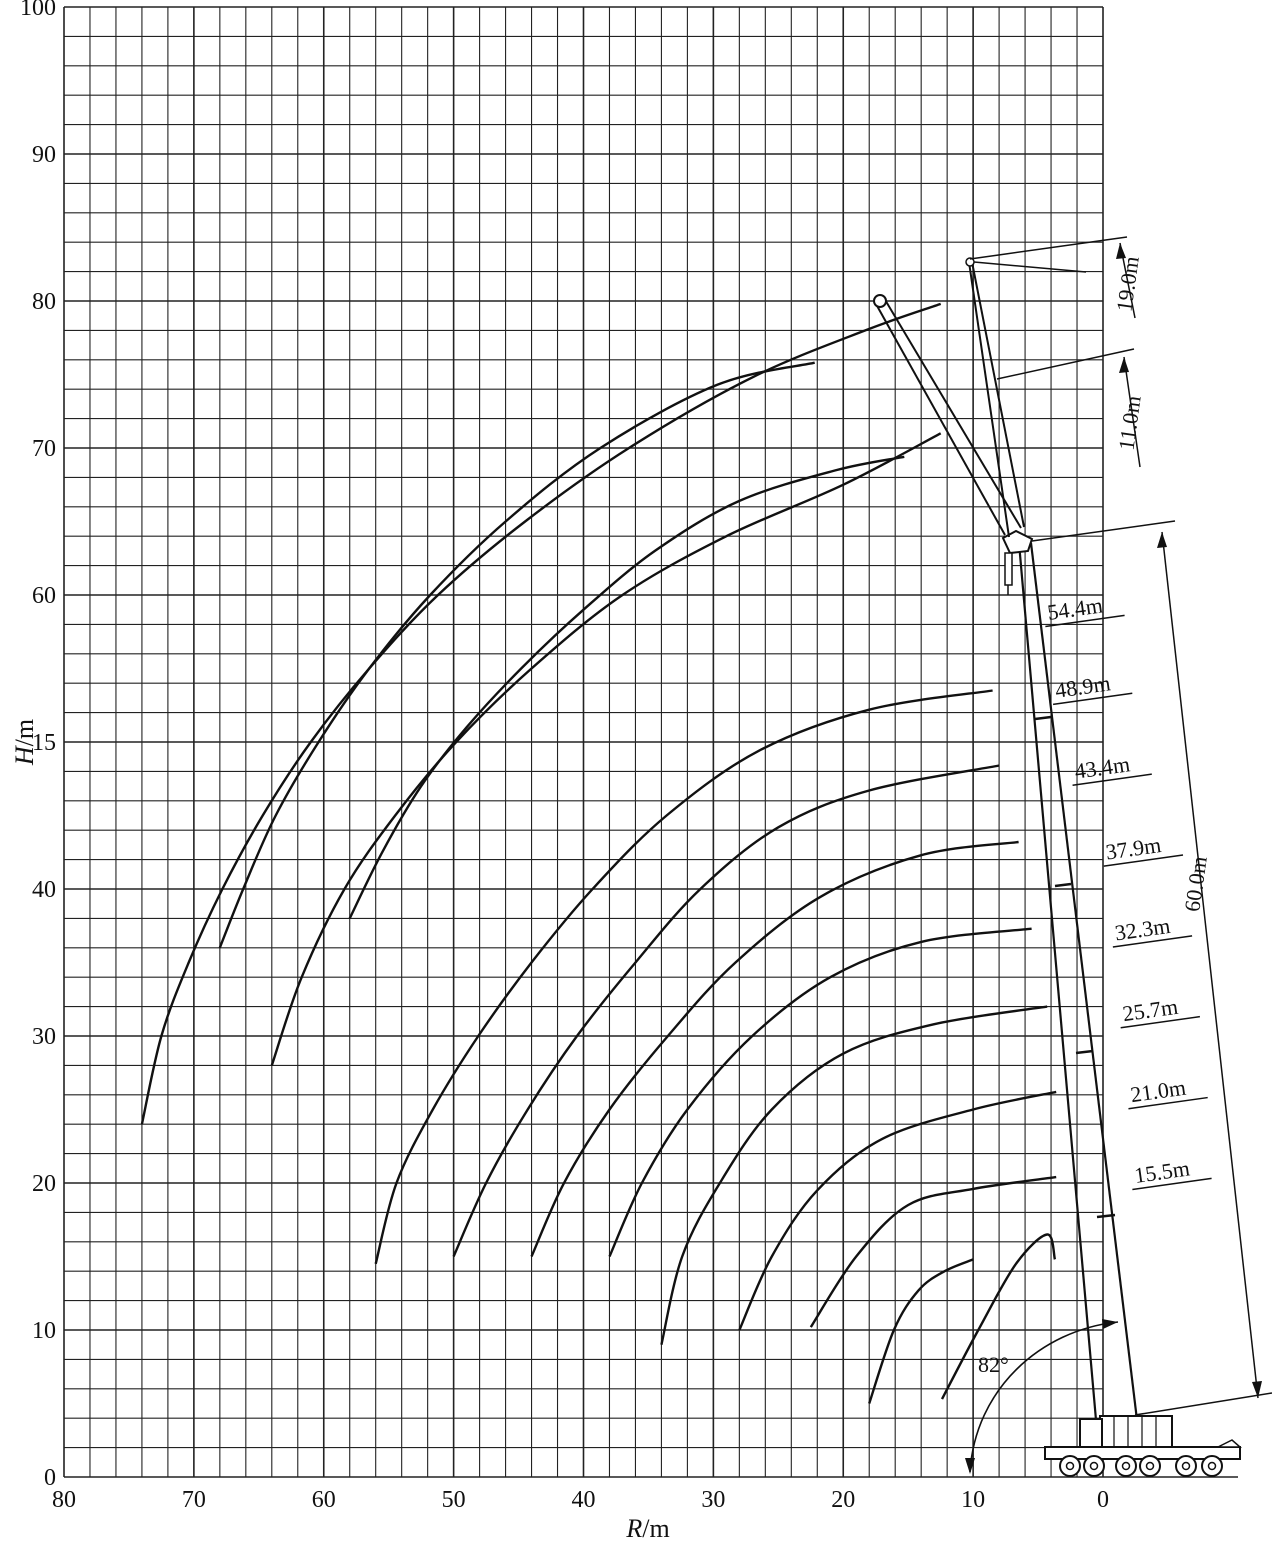  I want to click on dim-ext-19a, so click(1030, 267).